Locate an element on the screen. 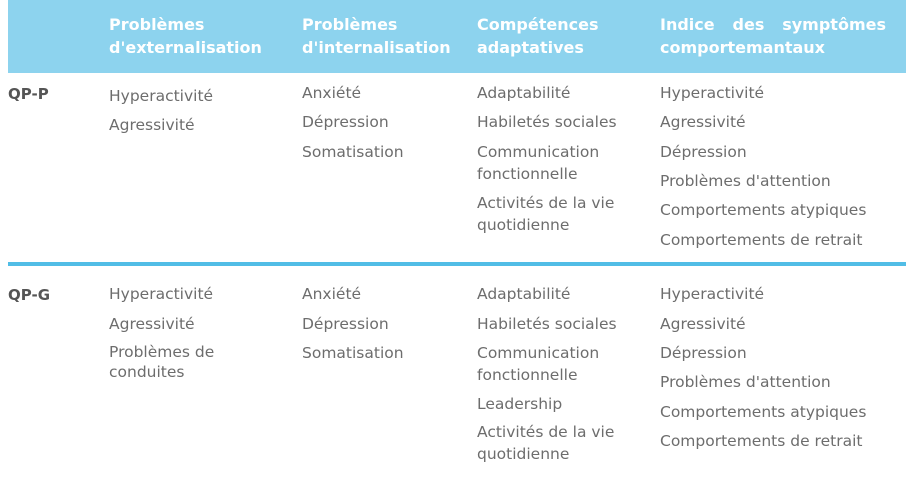  row-label-qp-p: QP-P is located at coordinates (28, 94).